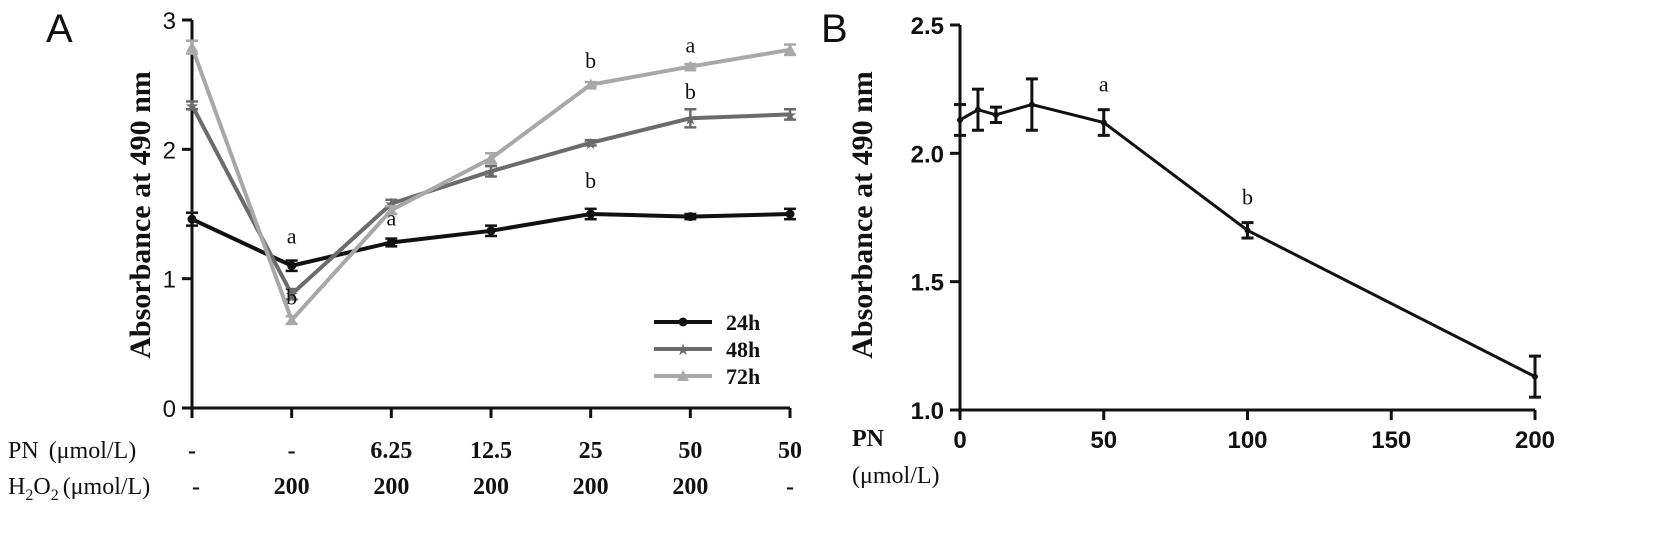 The image size is (1654, 539). Describe the element at coordinates (391, 451) in the screenshot. I see `pn-value: 6.25` at that location.